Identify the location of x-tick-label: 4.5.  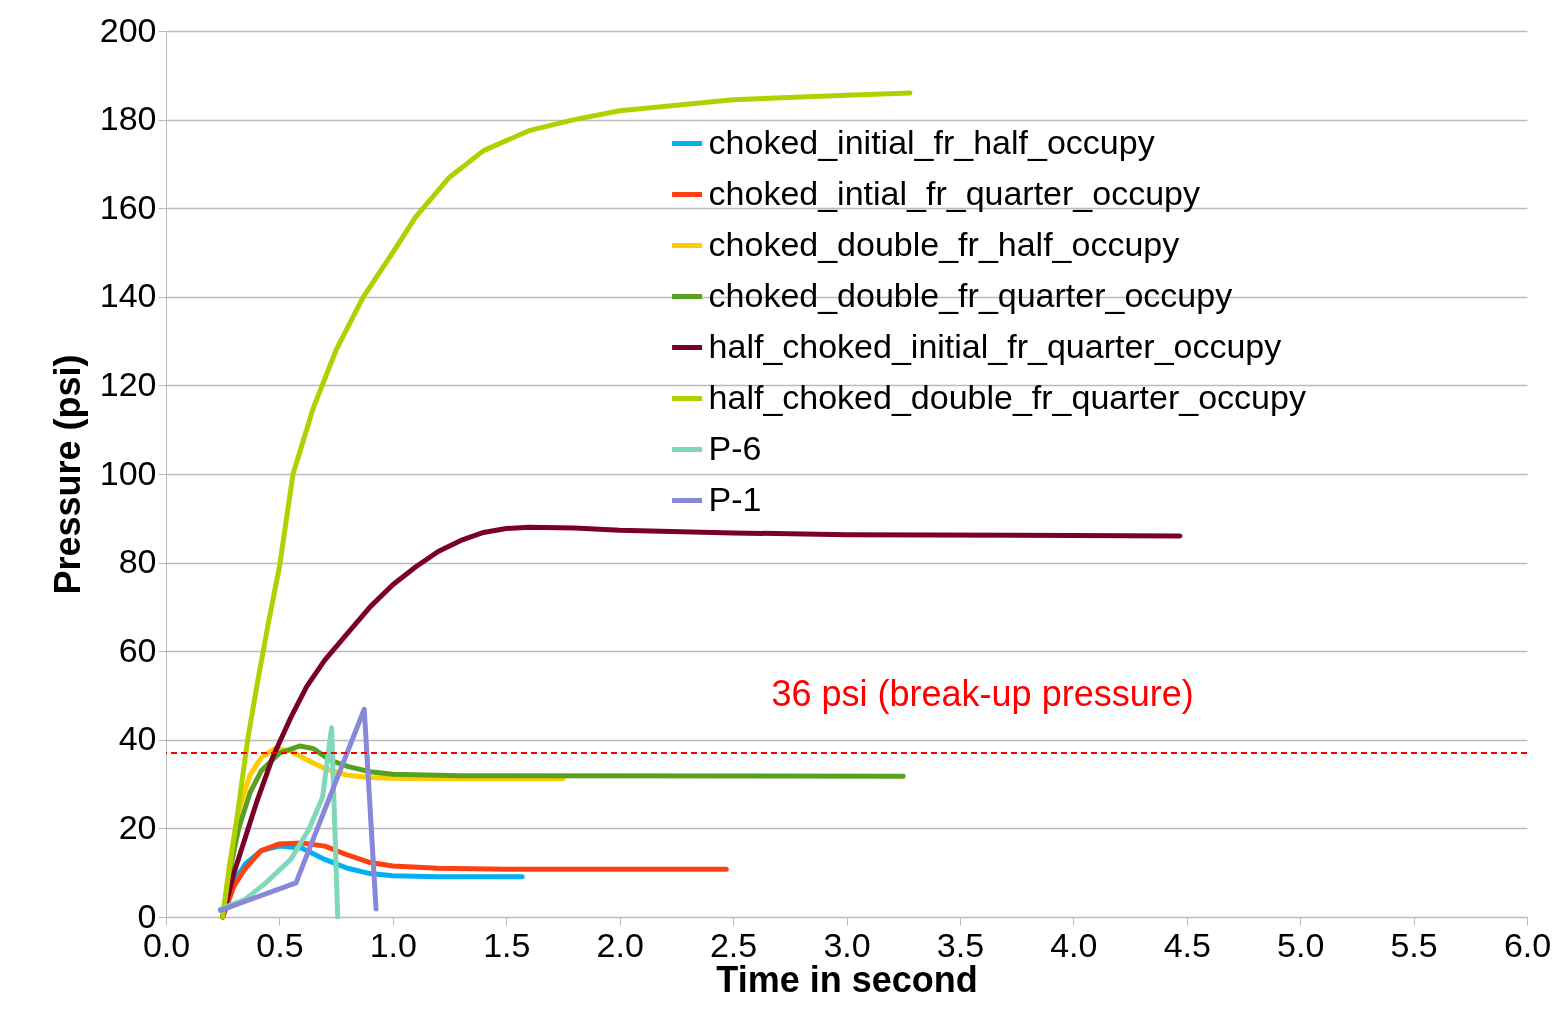
(1187, 944).